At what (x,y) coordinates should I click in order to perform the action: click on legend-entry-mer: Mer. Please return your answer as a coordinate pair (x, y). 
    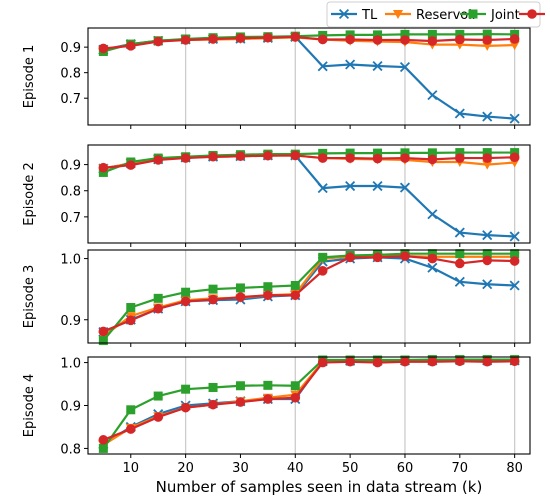
    Looking at the image, I should click on (532, 14).